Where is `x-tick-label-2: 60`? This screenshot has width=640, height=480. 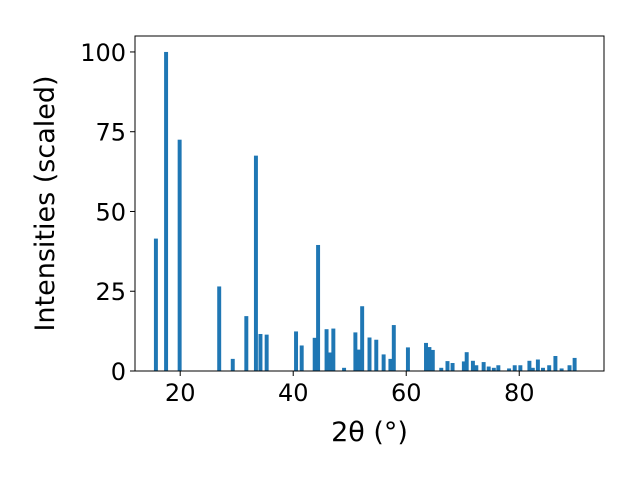
x-tick-label-2: 60 is located at coordinates (406, 393).